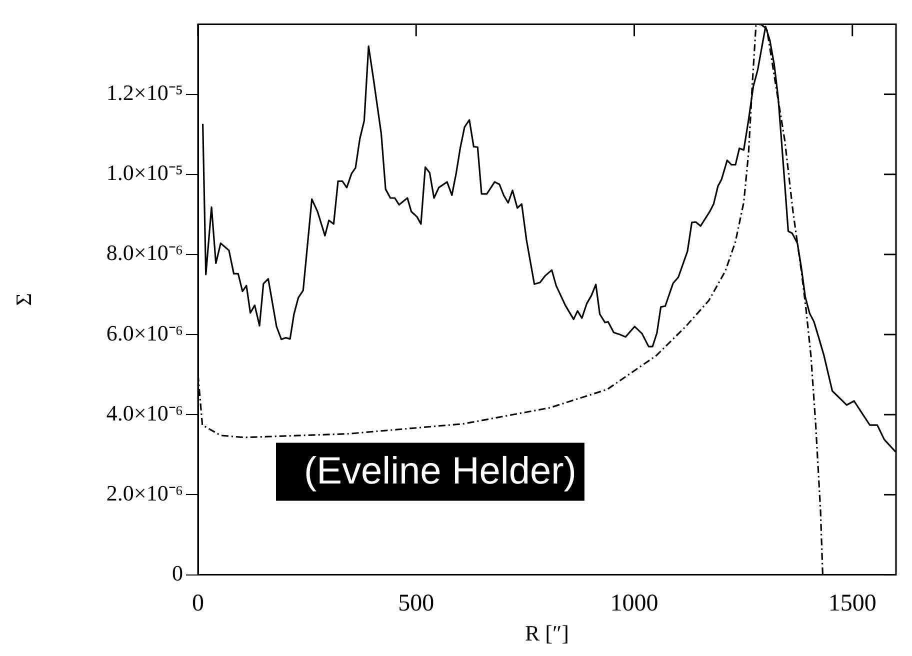 This screenshot has height=656, width=912. What do you see at coordinates (144, 493) in the screenshot?
I see `y-tick-label: 2.0×10⁻⁶` at bounding box center [144, 493].